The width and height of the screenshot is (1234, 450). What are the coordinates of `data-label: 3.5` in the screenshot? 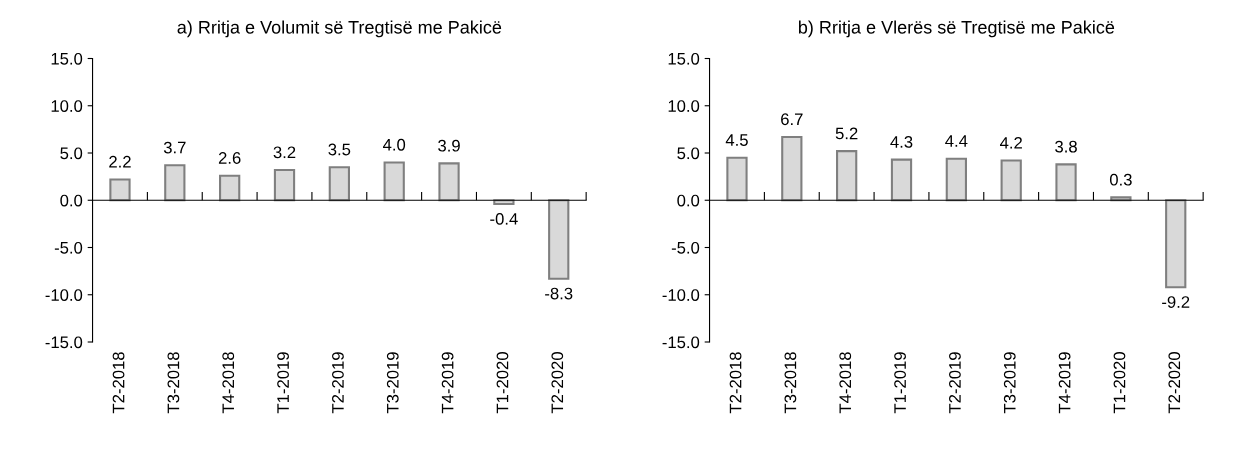 It's located at (339, 149).